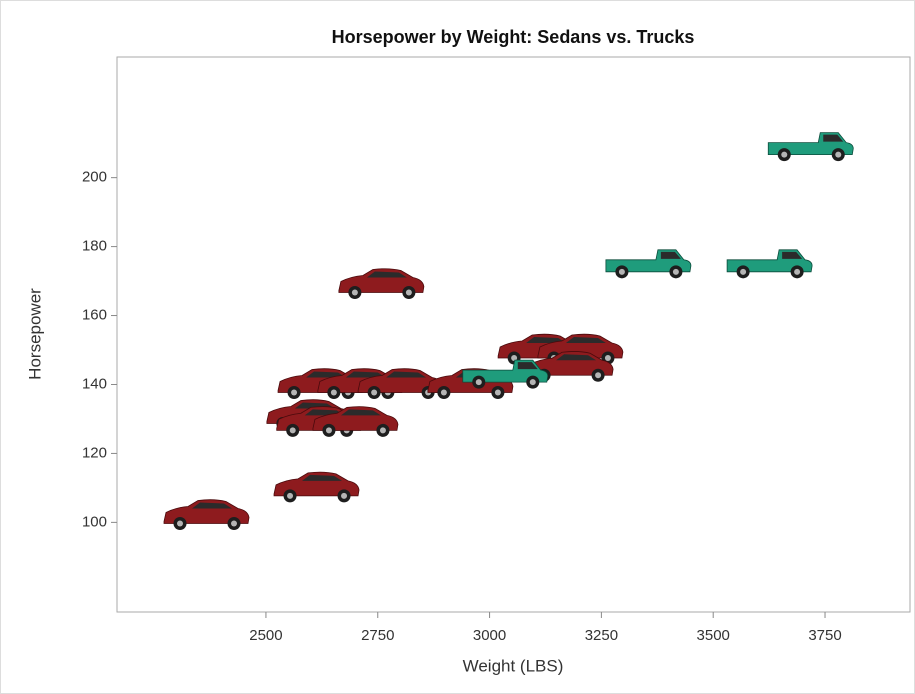 The width and height of the screenshot is (915, 694). What do you see at coordinates (377, 635) in the screenshot?
I see `x-tick-label: 2750` at bounding box center [377, 635].